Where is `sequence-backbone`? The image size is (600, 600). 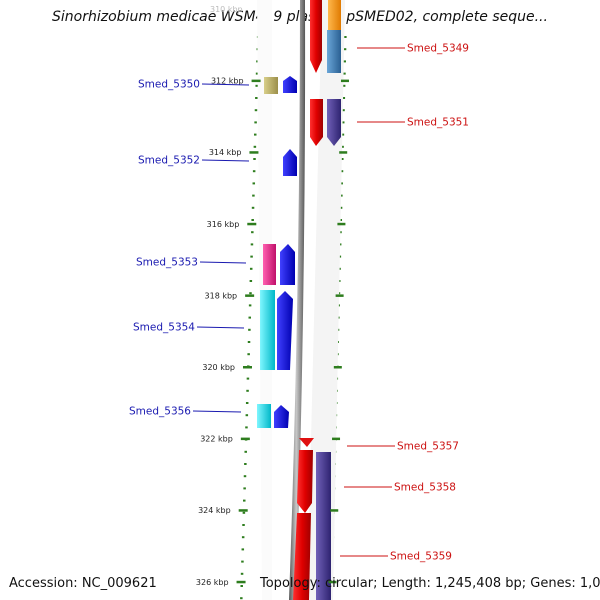
sequence-backbone is located at coordinates (297, 300).